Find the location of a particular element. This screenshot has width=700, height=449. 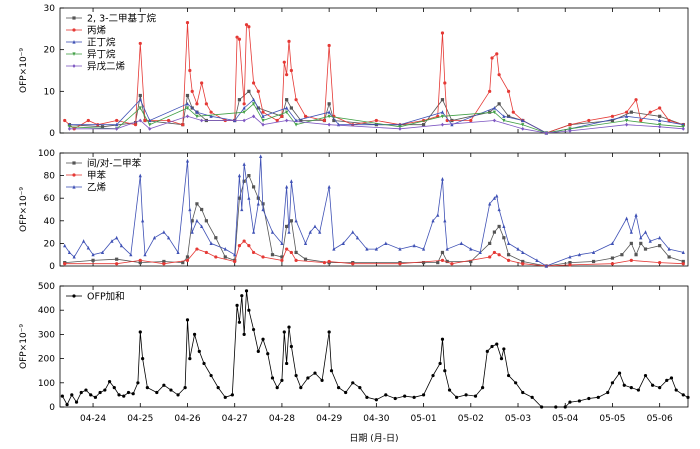

legend-label: 2, 3-二甲基丁烷 is located at coordinates (122, 19).